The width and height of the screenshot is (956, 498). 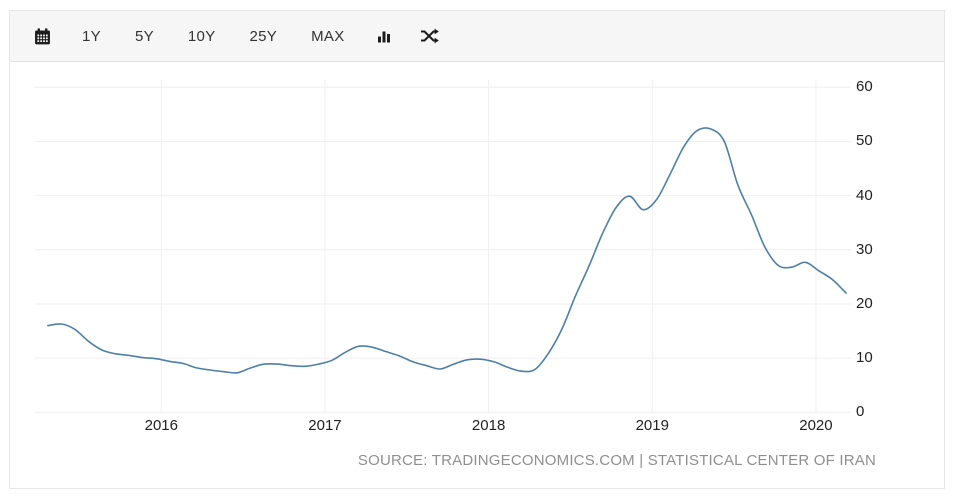 I want to click on chart-toolbar: 1Y 5Y 10Y 25Y MAX, so click(x=477, y=36).